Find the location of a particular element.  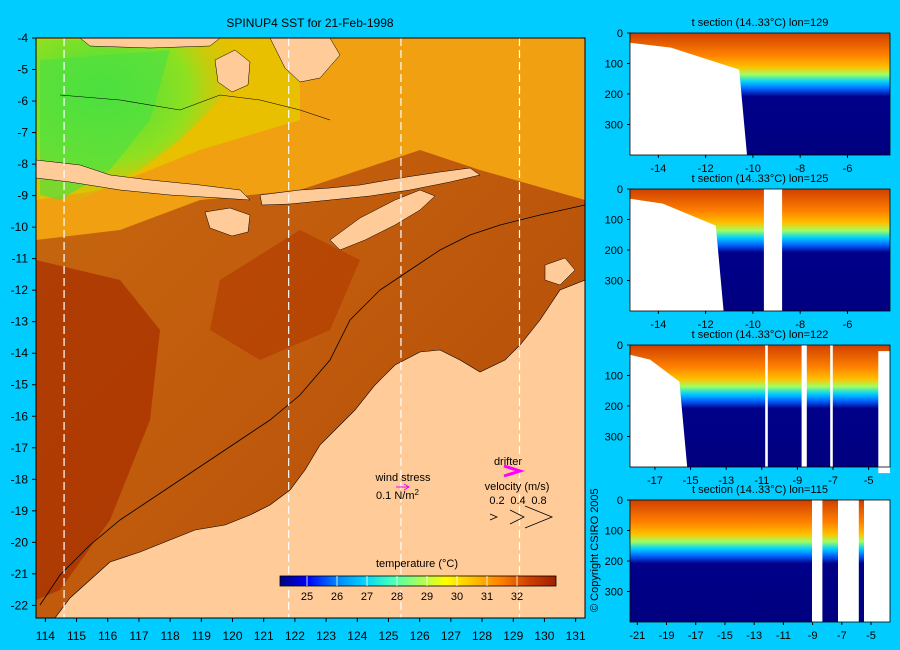

map-y-tick-label: -14 is located at coordinates (20, 353).